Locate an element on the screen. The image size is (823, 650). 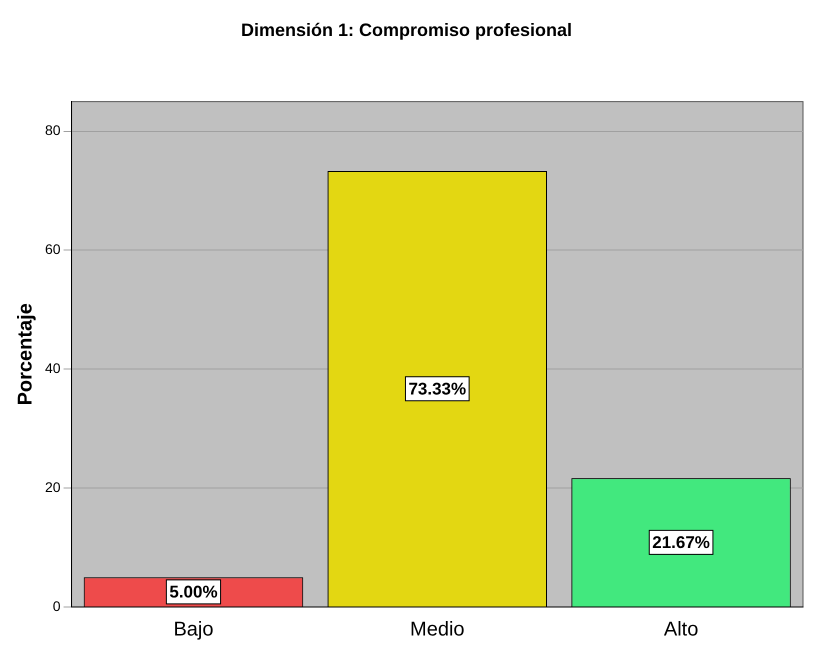
y-tick-label: 80 is located at coordinates (52, 130).